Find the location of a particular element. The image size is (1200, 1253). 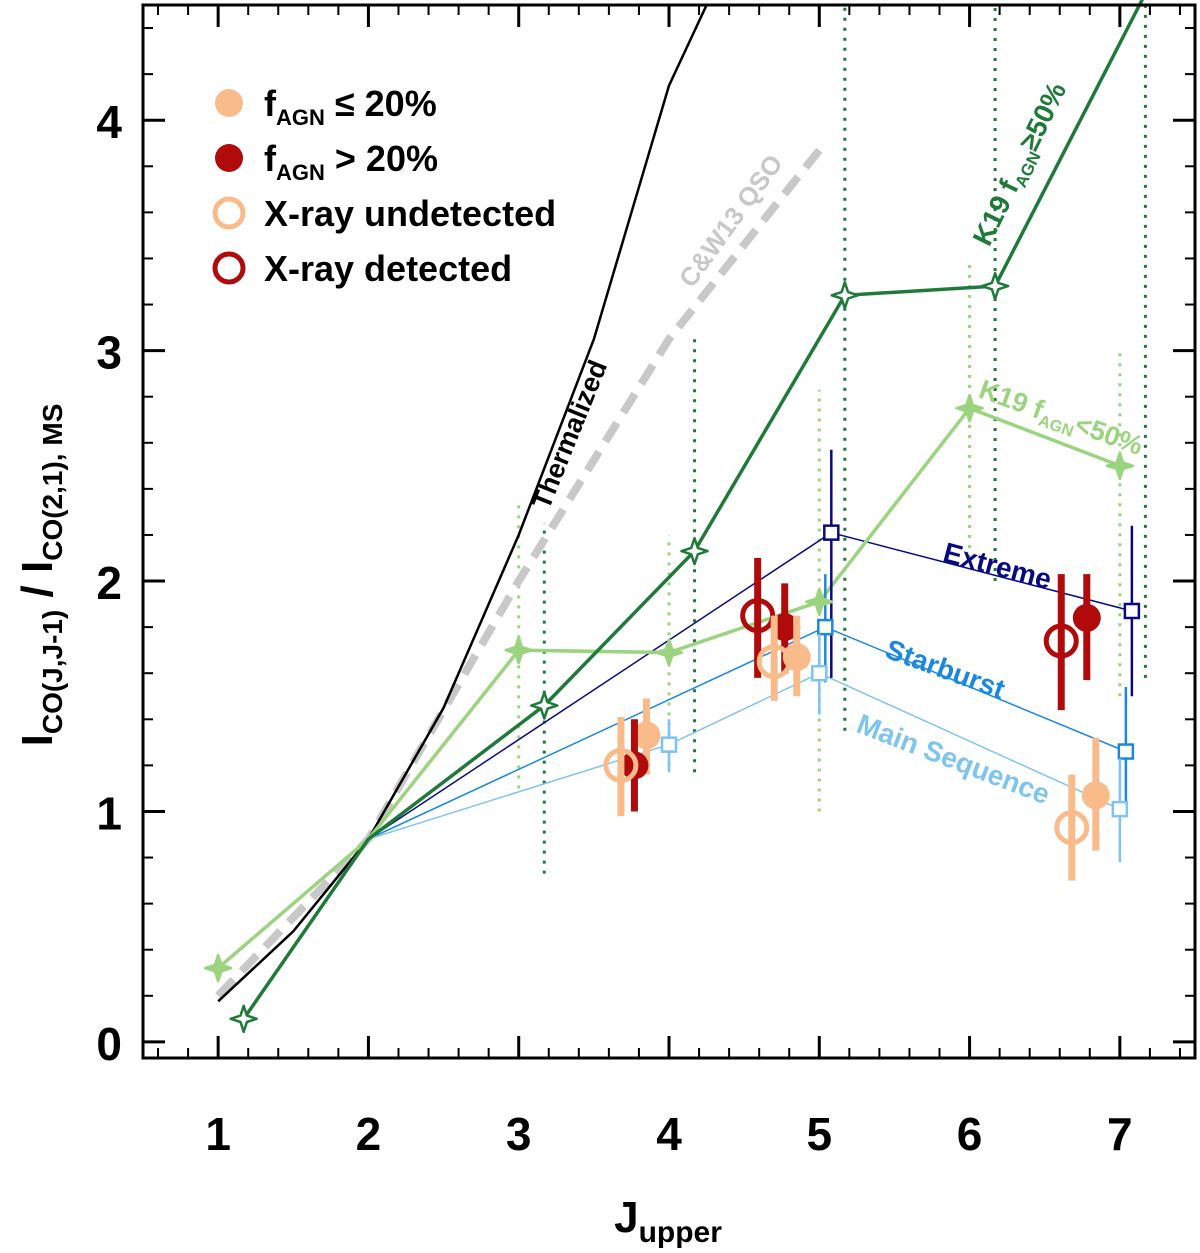

x-tick-label: 1 is located at coordinates (218, 1134).